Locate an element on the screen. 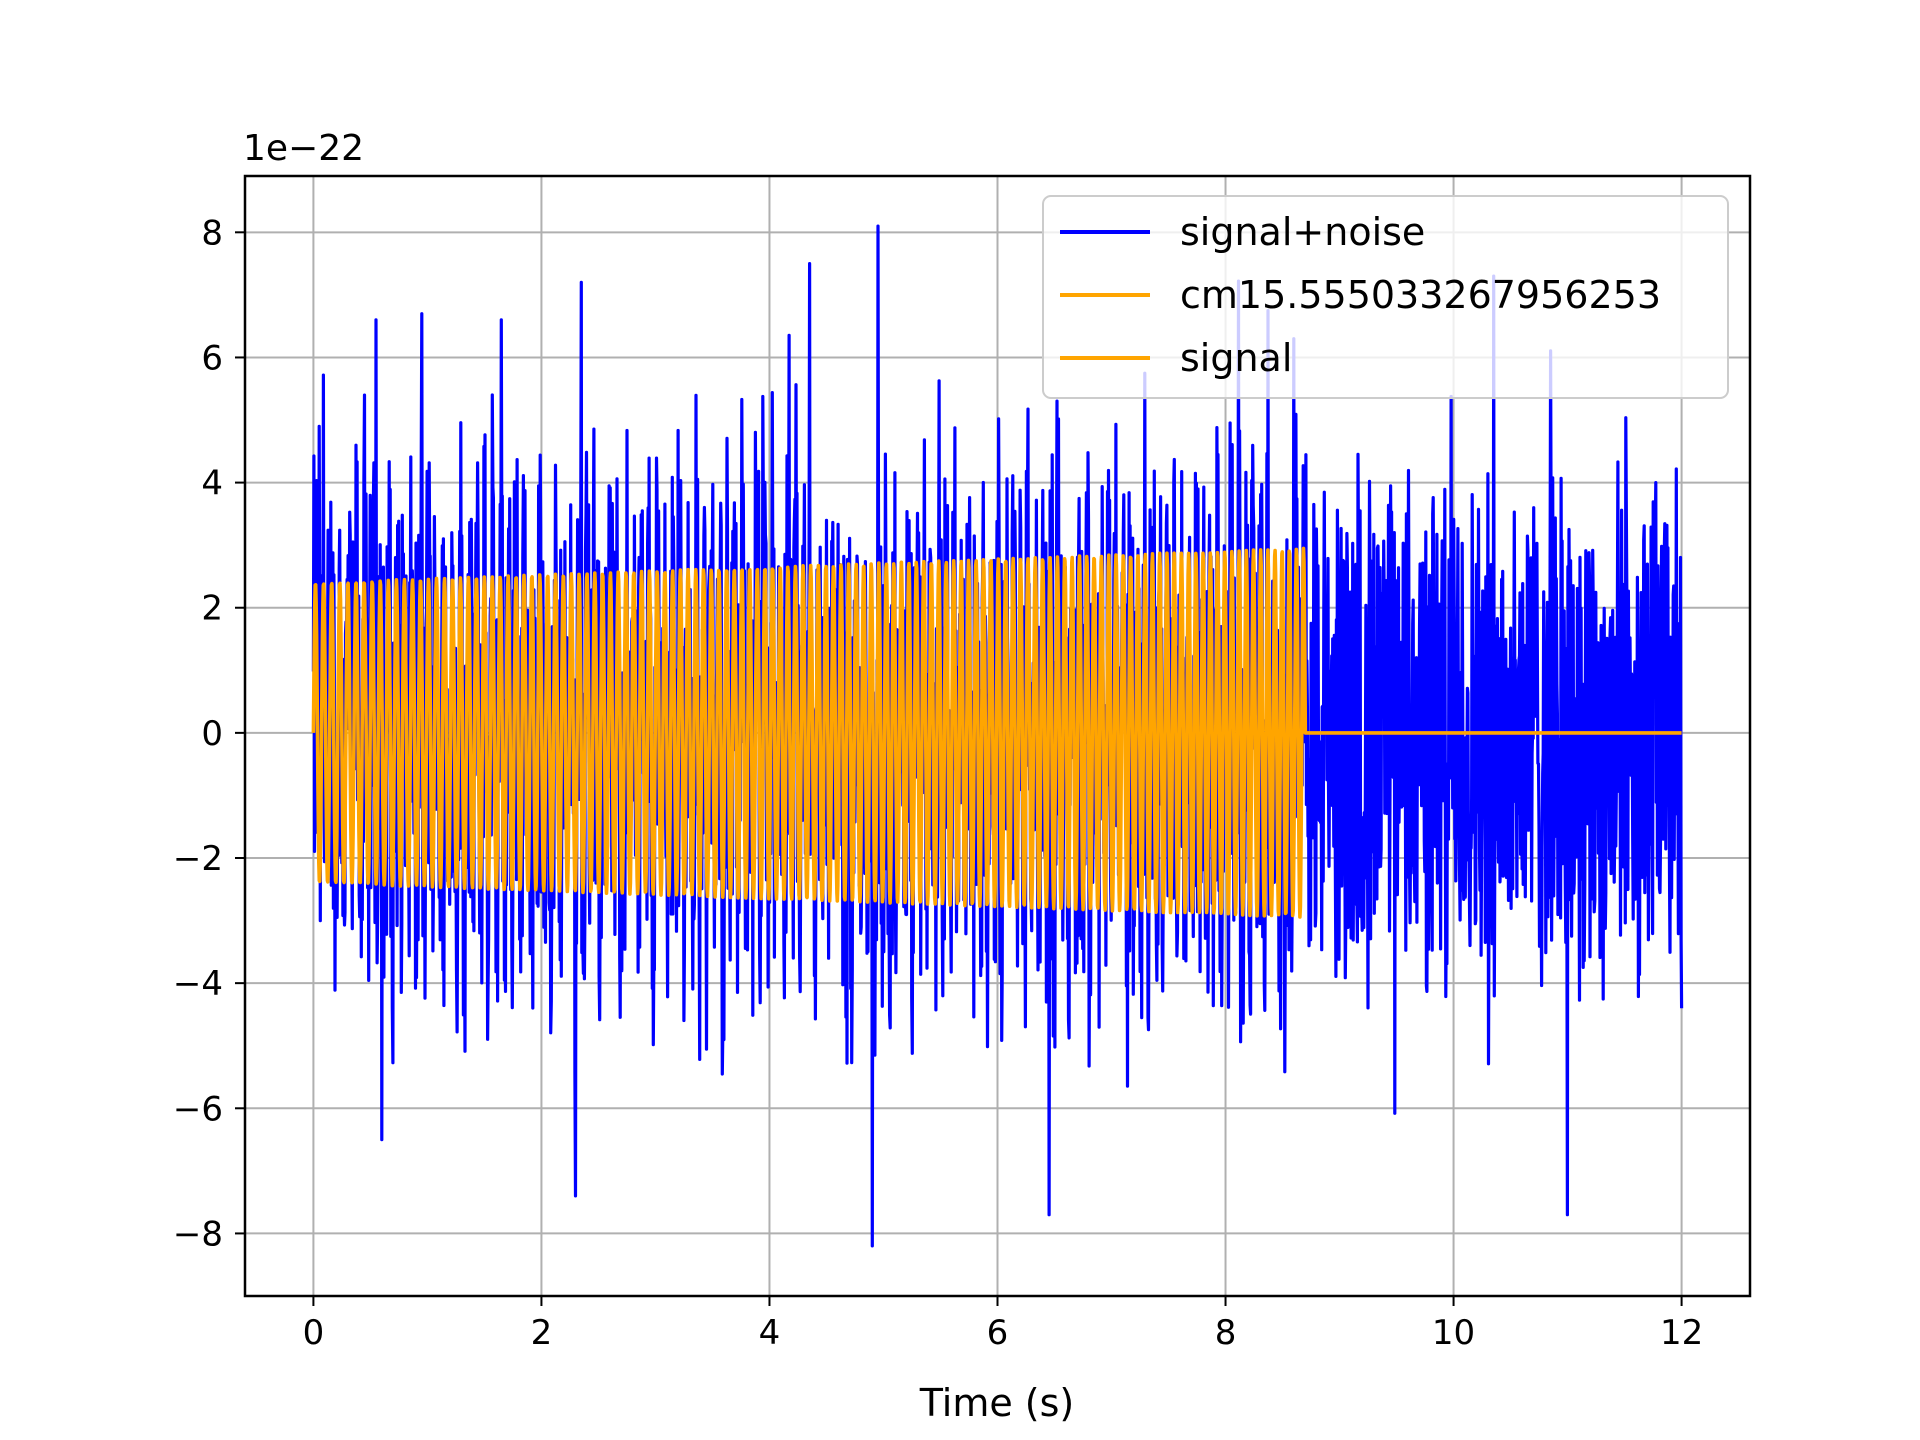  x-tick-label: 10 is located at coordinates (1453, 1333).